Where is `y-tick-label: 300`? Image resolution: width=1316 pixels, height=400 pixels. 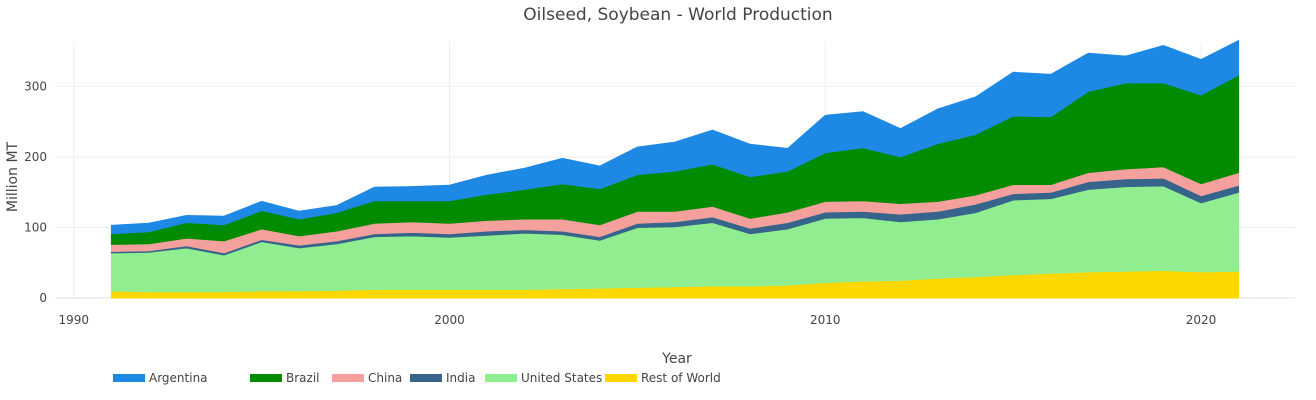
y-tick-label: 300 is located at coordinates (35, 86).